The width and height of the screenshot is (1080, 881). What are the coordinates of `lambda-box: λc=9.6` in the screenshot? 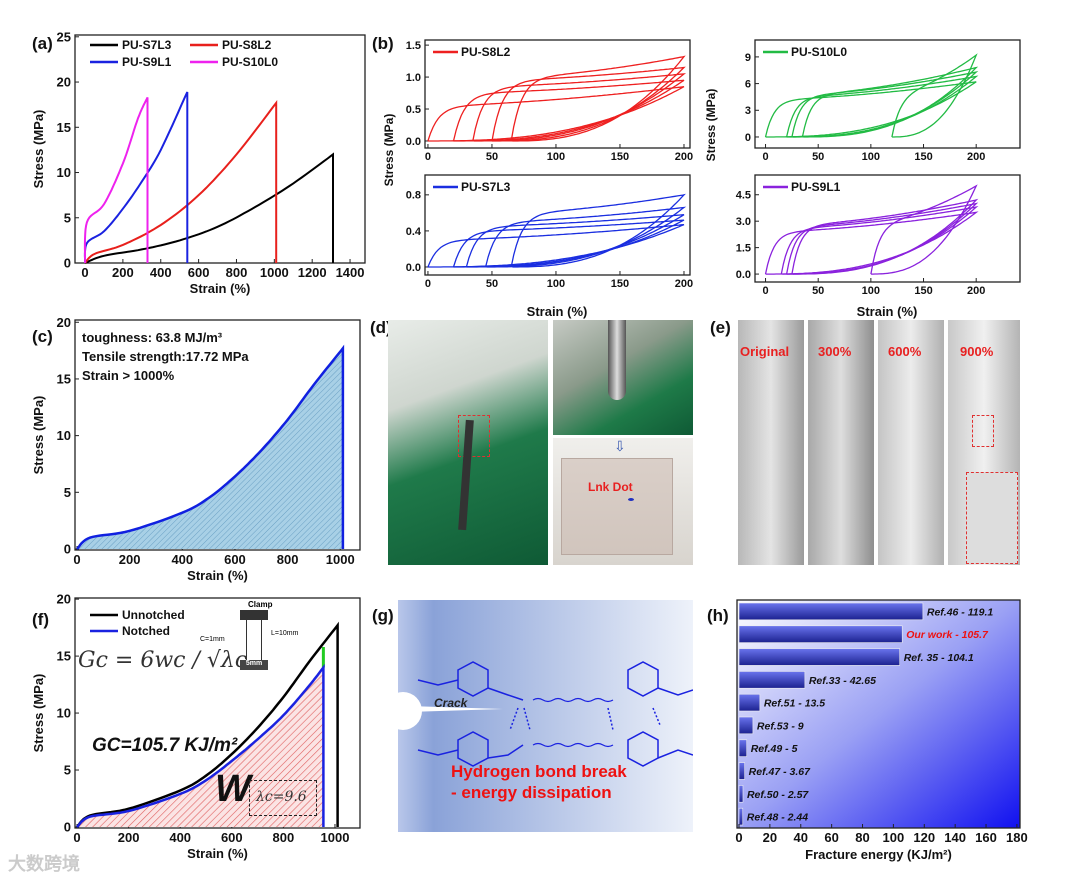 It's located at (283, 798).